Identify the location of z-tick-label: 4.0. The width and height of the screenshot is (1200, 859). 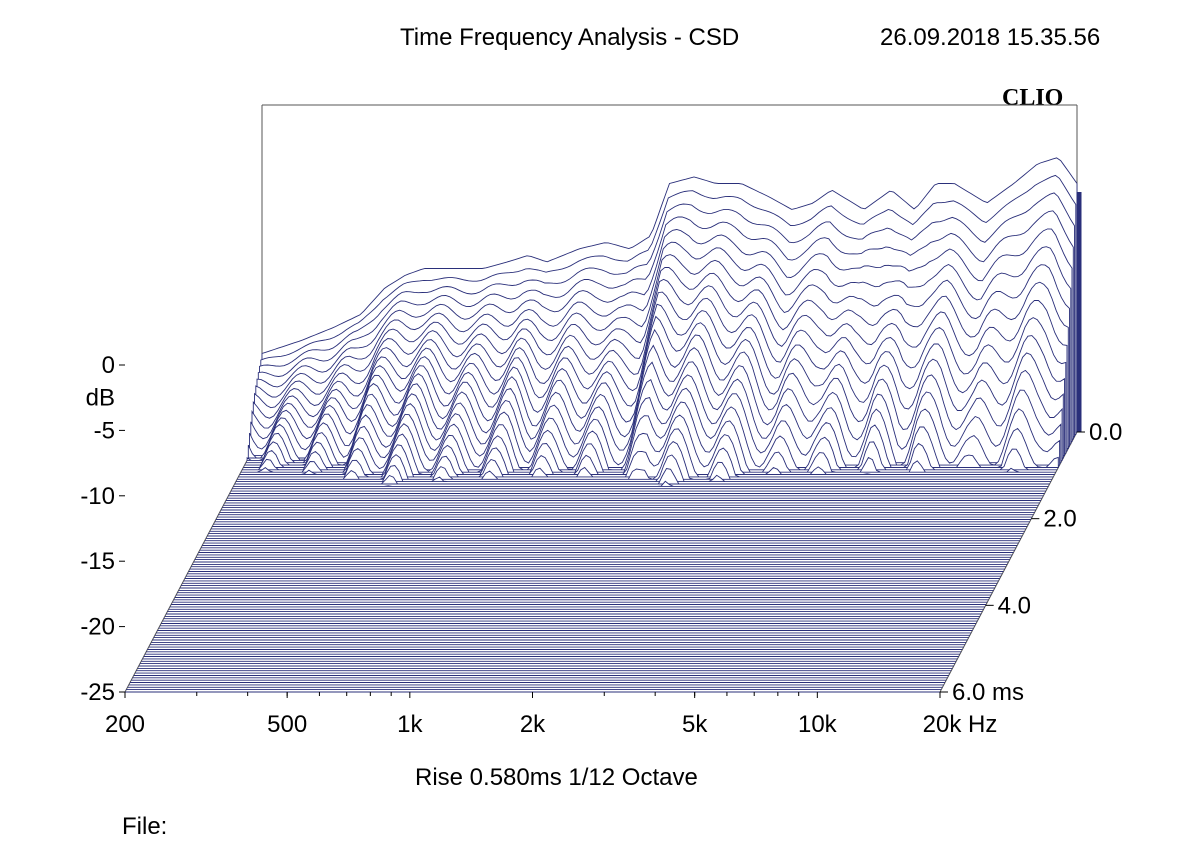
(1014, 605).